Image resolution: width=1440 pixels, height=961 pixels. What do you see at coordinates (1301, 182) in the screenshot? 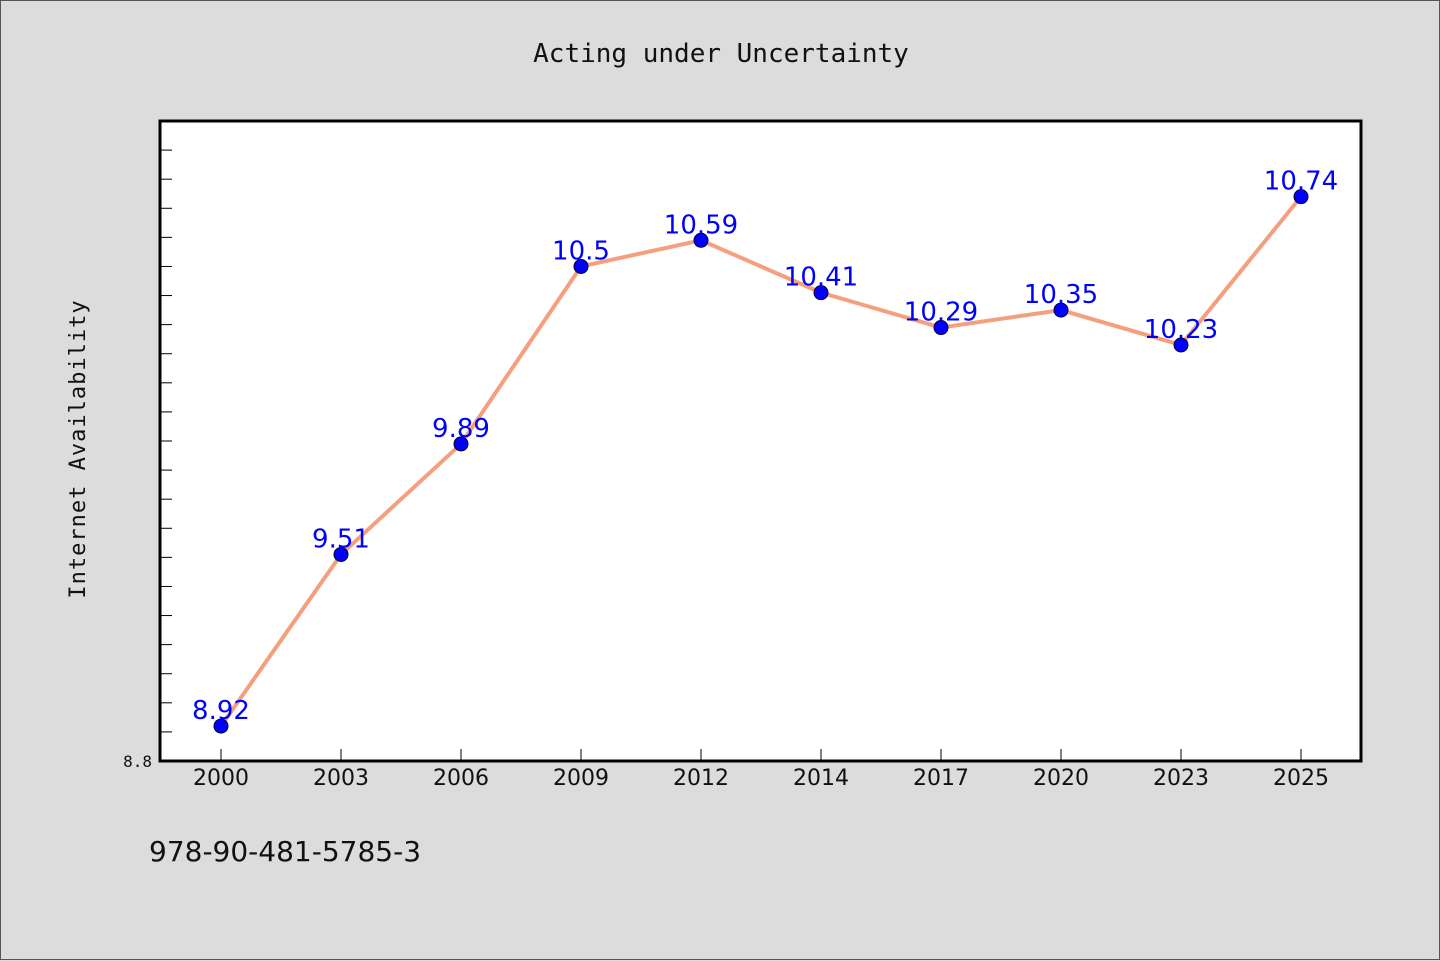
I see `data-label: 10.74` at bounding box center [1301, 182].